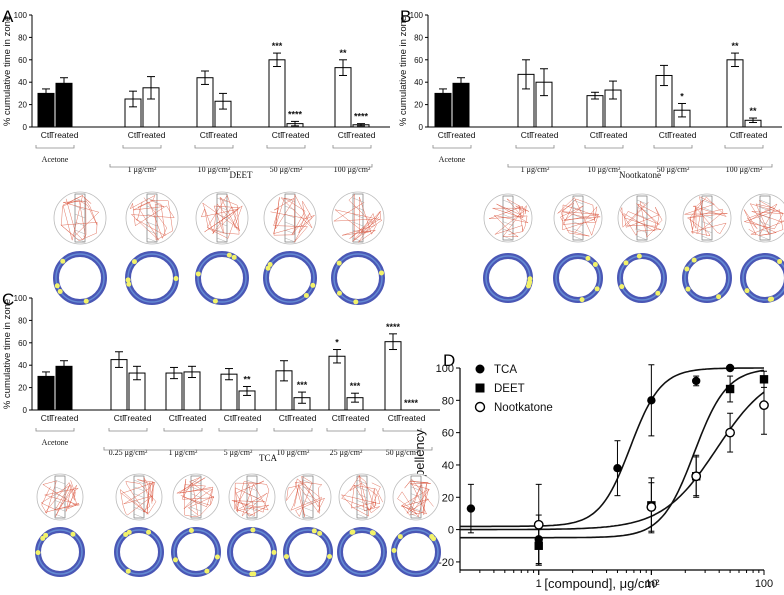 This screenshot has height=595, width=784. What do you see at coordinates (604, 169) in the screenshot?
I see `panel-b-group-label: 10 μg/cm²` at bounding box center [604, 169].